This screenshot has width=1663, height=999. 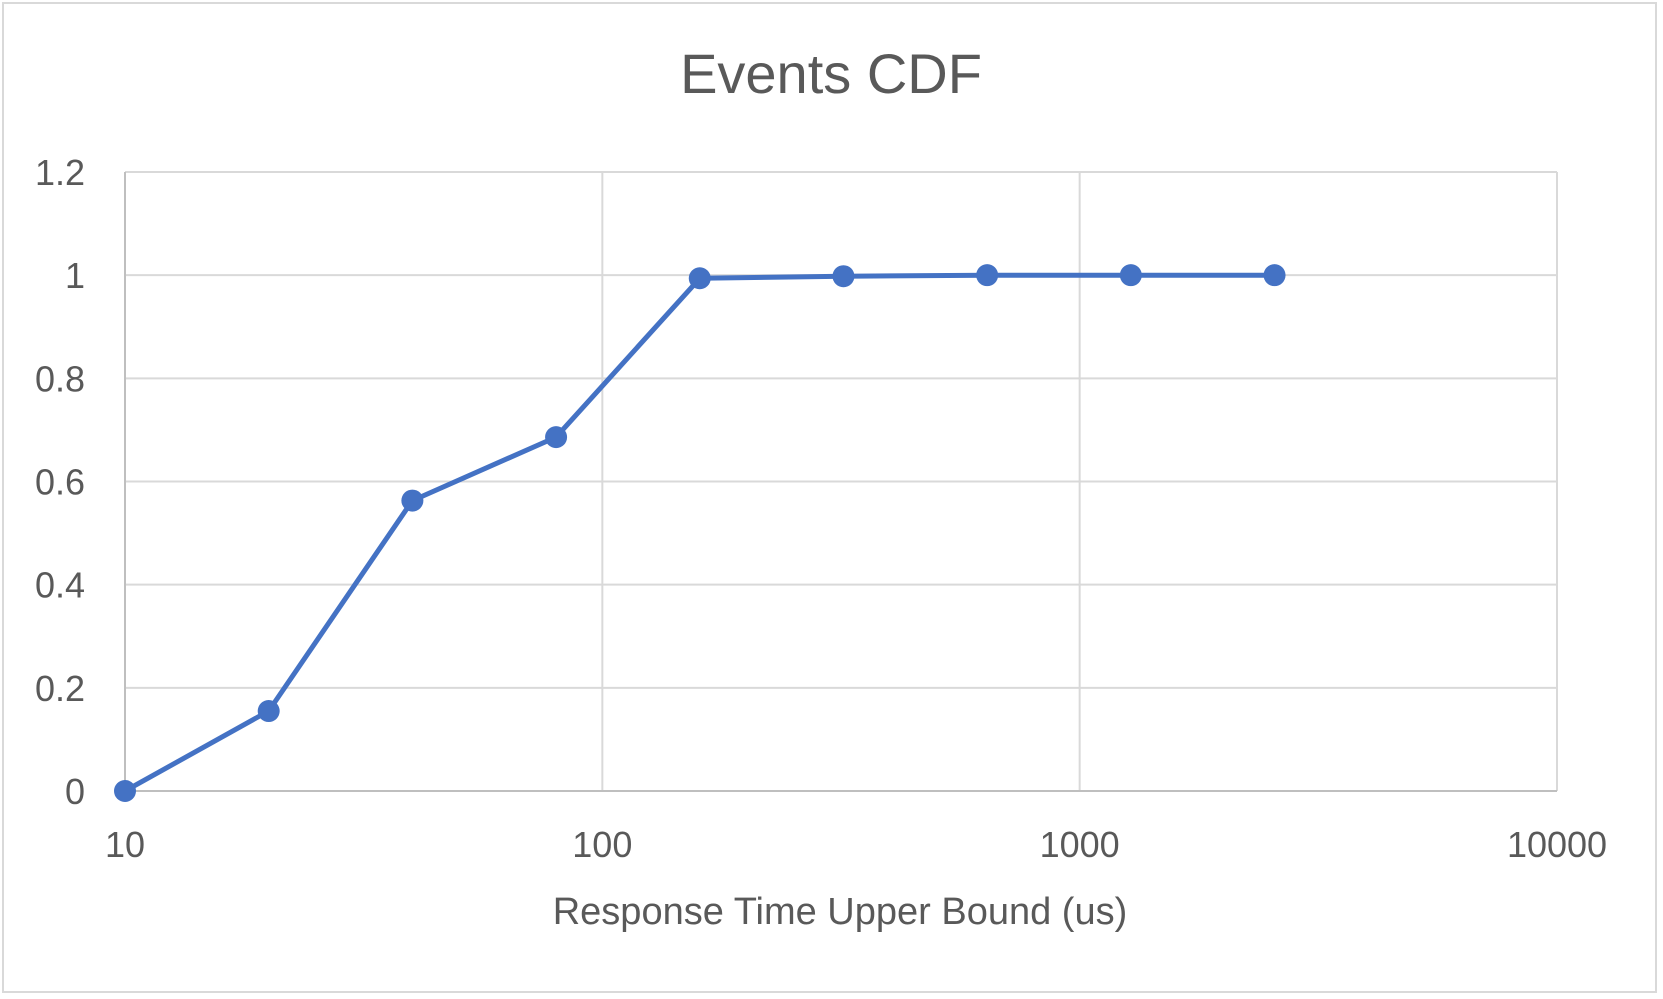 I want to click on y-tick-label: 0.4, so click(x=60, y=585).